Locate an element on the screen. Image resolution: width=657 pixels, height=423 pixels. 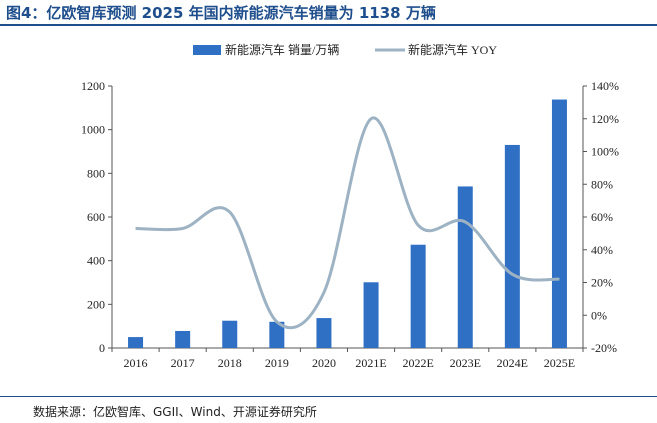
source-rule is located at coordinates (328, 396).